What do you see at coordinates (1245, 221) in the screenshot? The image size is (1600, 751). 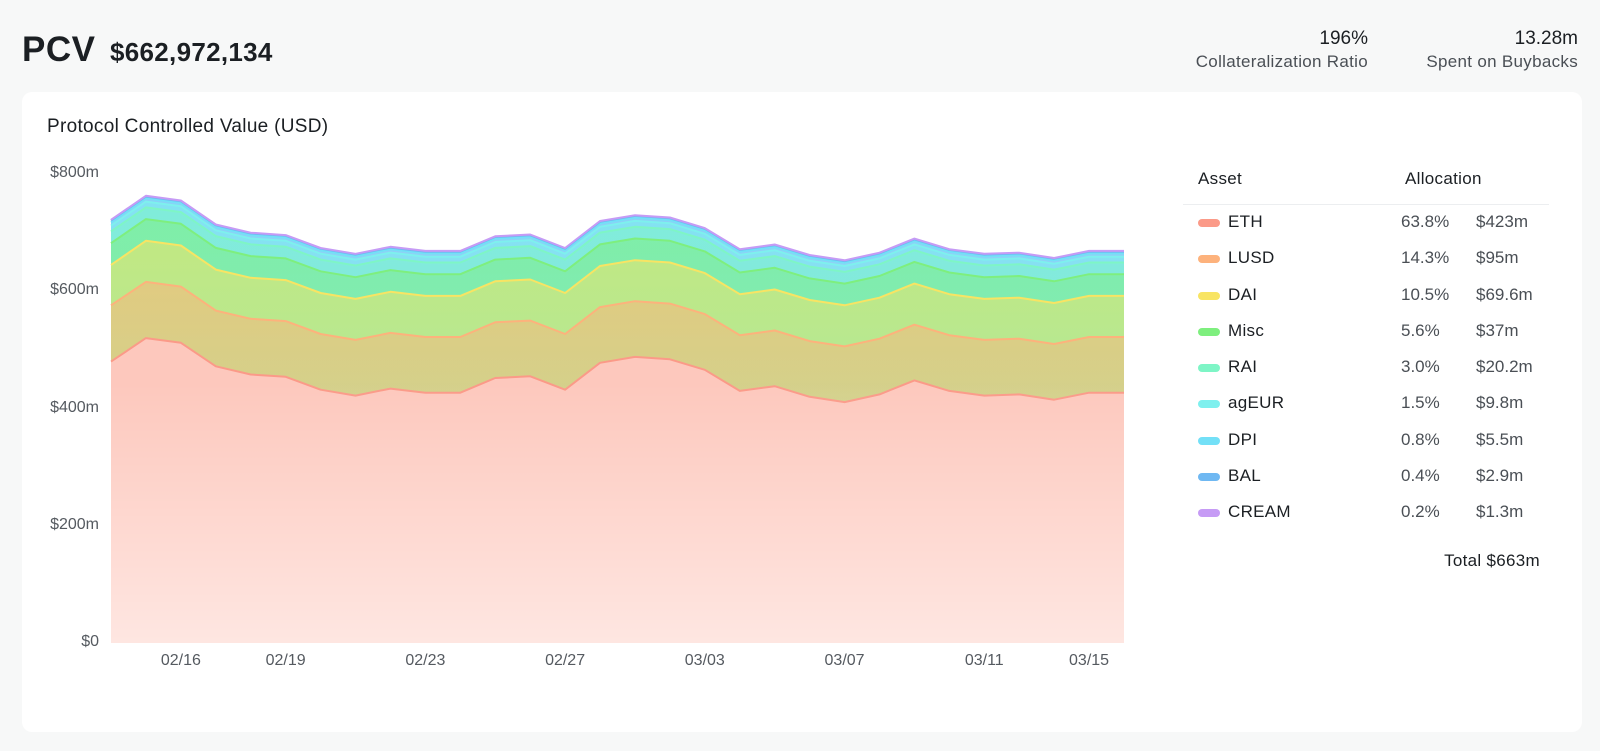 I see `legend-asset-name: ETH` at bounding box center [1245, 221].